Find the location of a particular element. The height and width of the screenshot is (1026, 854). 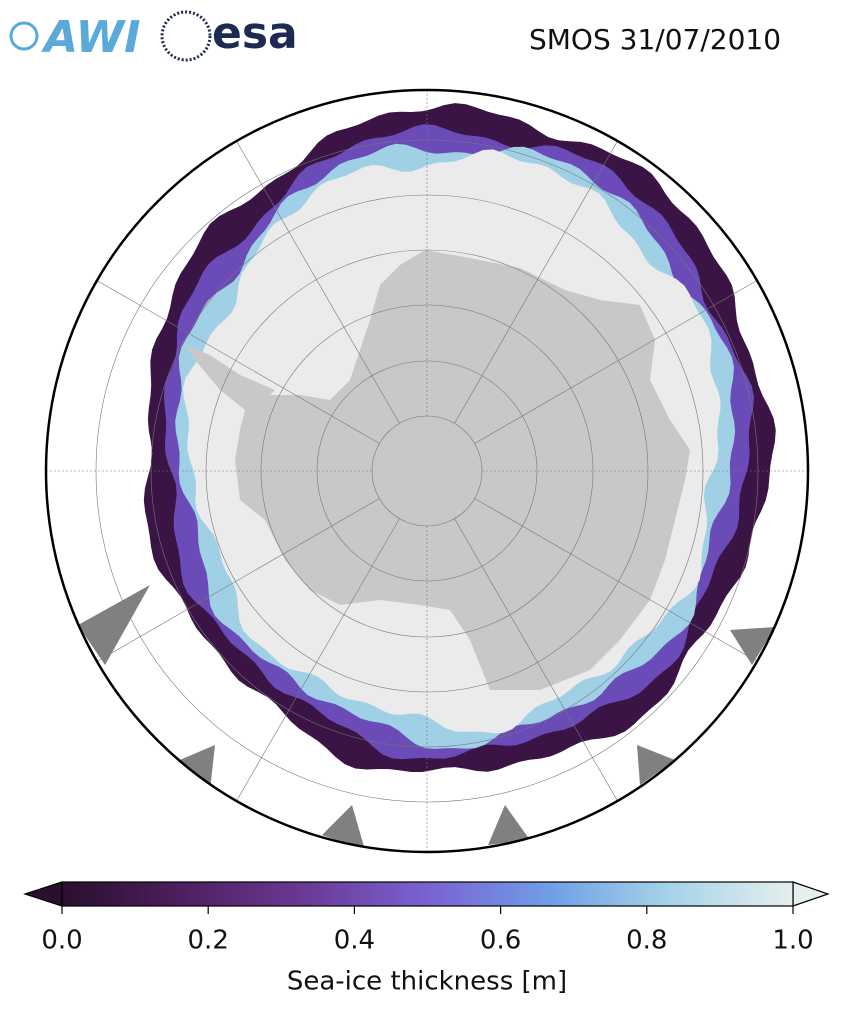

extend-high is located at coordinates (811, 894).